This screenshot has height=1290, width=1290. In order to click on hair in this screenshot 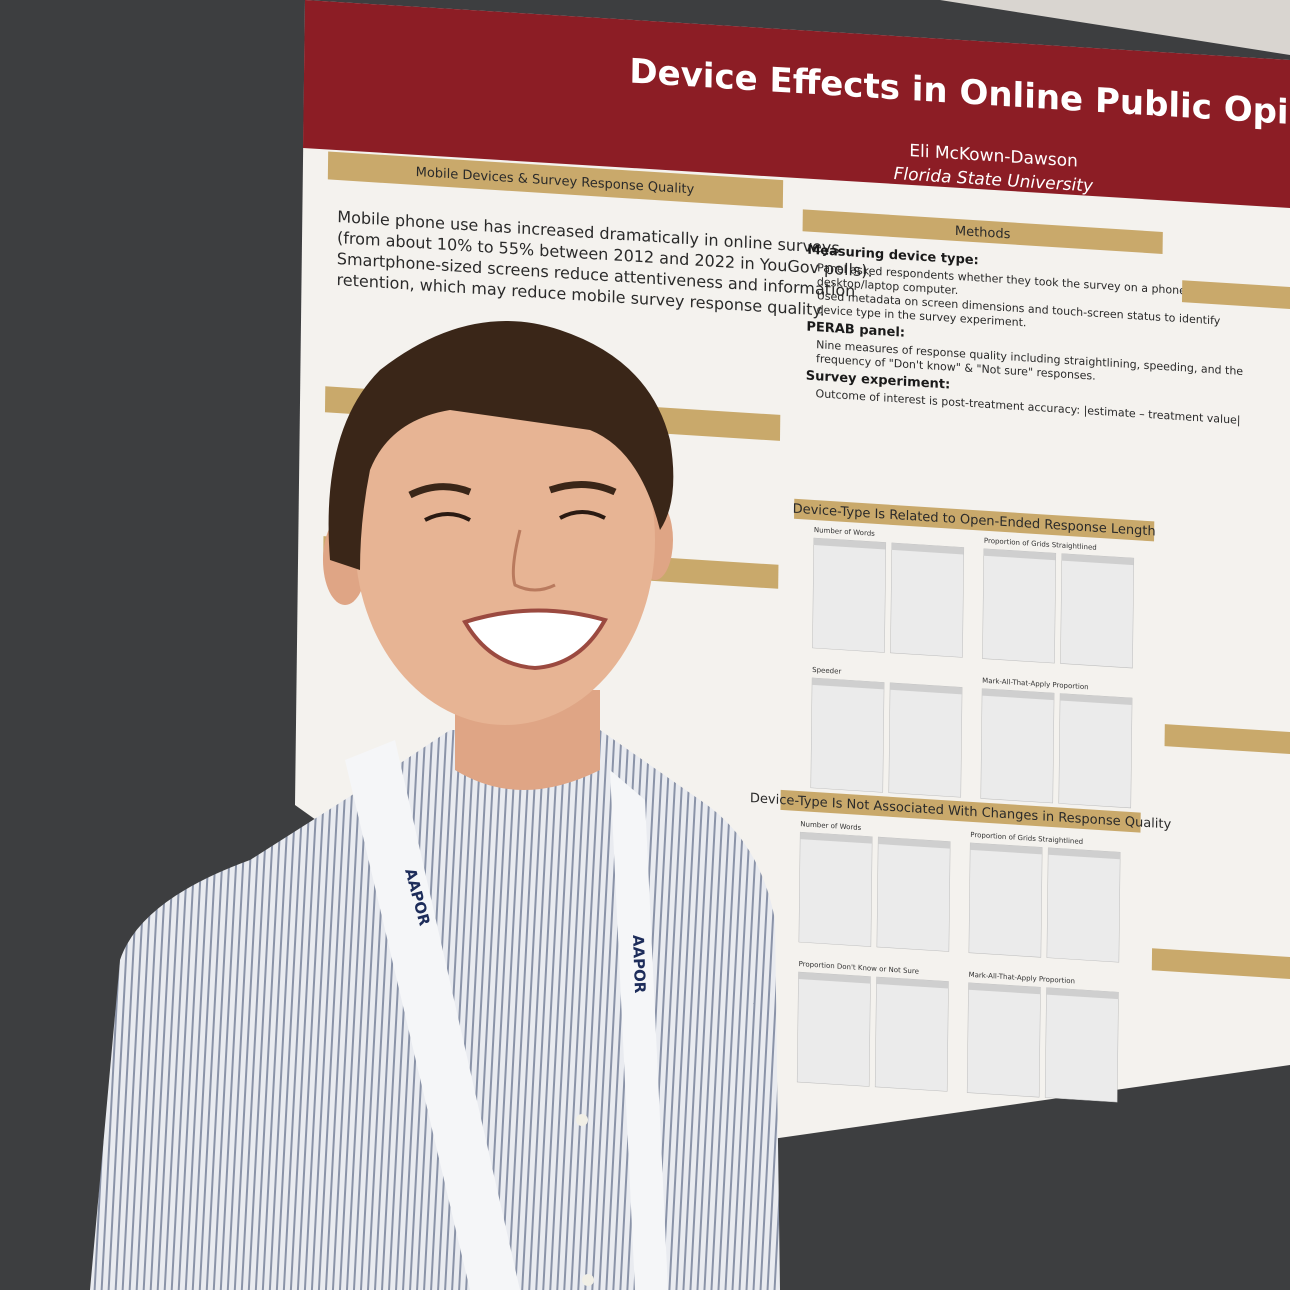, I will do `click(501, 445)`.